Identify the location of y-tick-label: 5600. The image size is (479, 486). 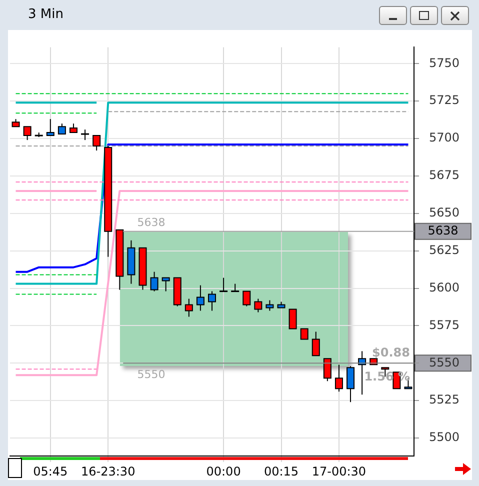
(444, 287).